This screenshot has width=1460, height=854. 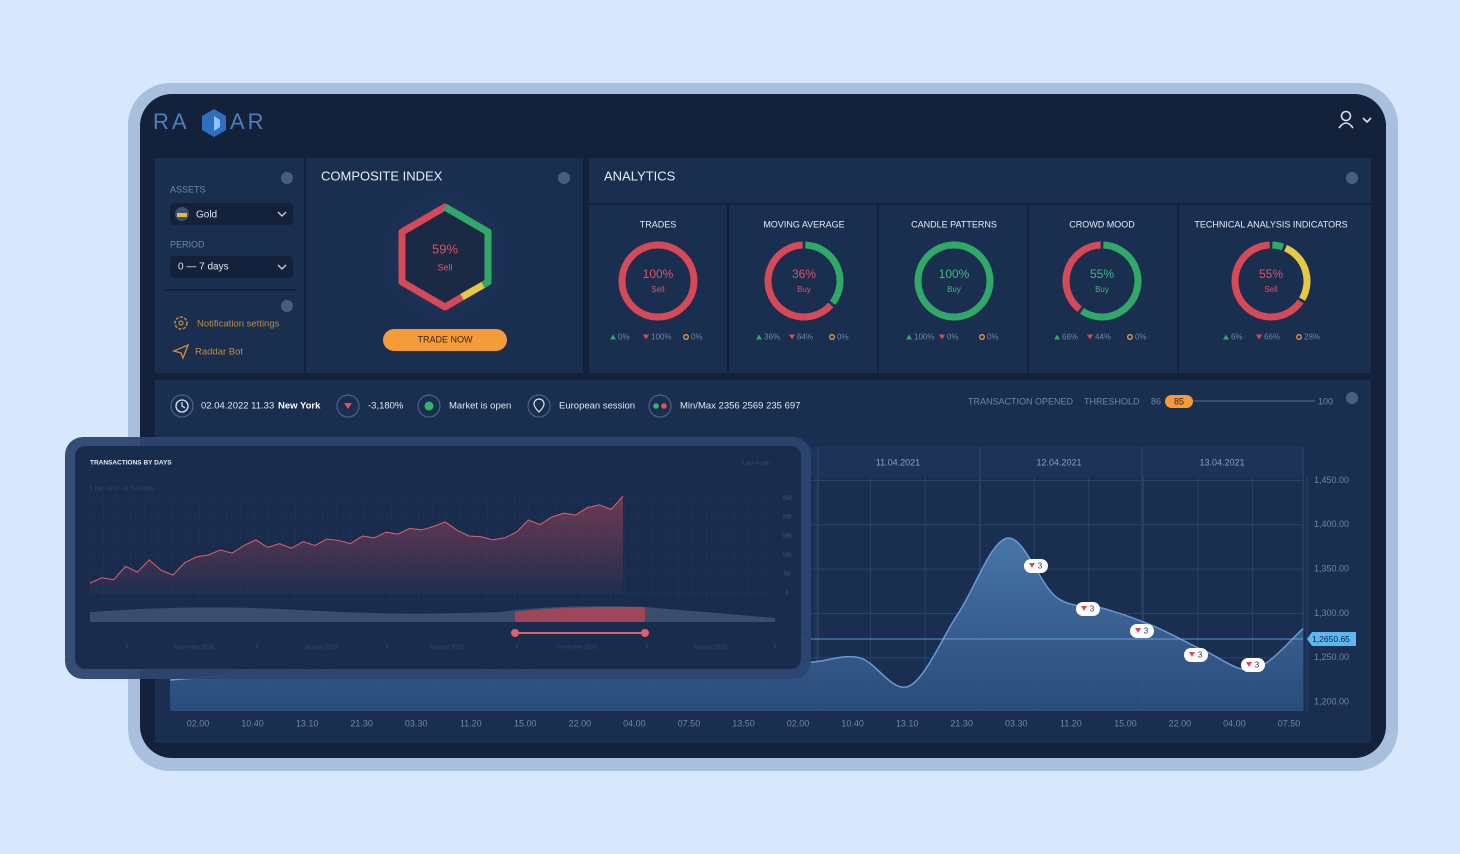 I want to click on asset-dropdown: Gold, so click(x=231, y=214).